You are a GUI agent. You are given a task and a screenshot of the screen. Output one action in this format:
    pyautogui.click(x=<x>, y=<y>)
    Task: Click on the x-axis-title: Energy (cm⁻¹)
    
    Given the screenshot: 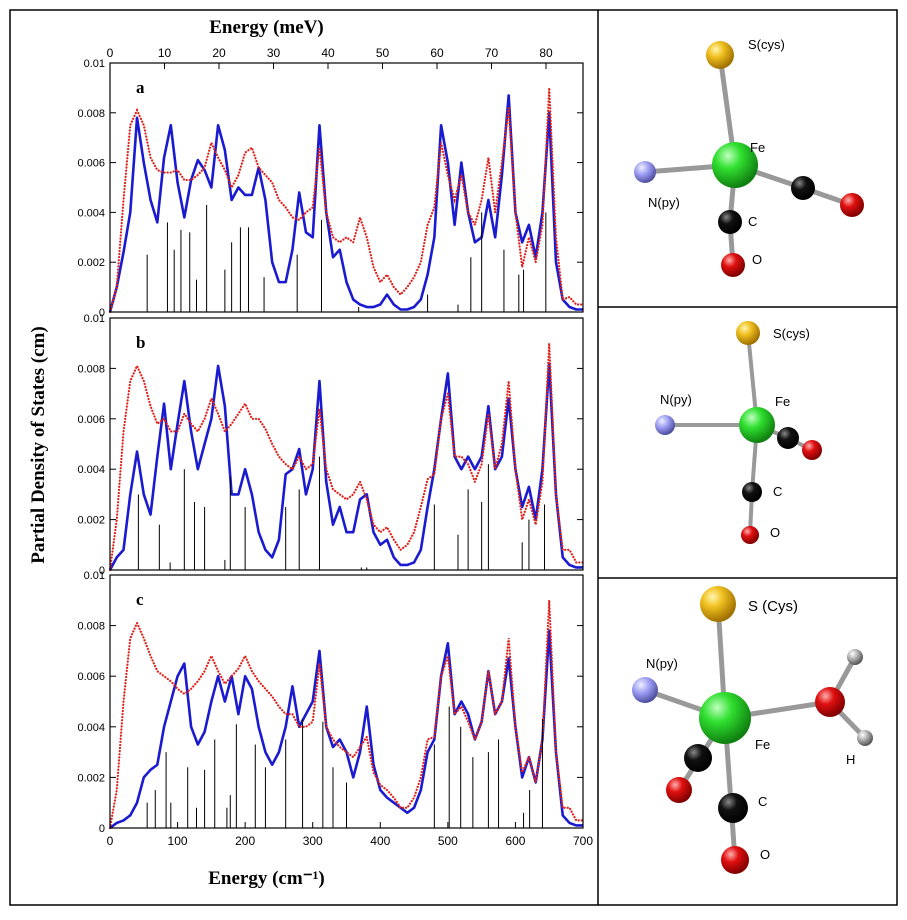 What is the action you would take?
    pyautogui.click(x=266, y=878)
    